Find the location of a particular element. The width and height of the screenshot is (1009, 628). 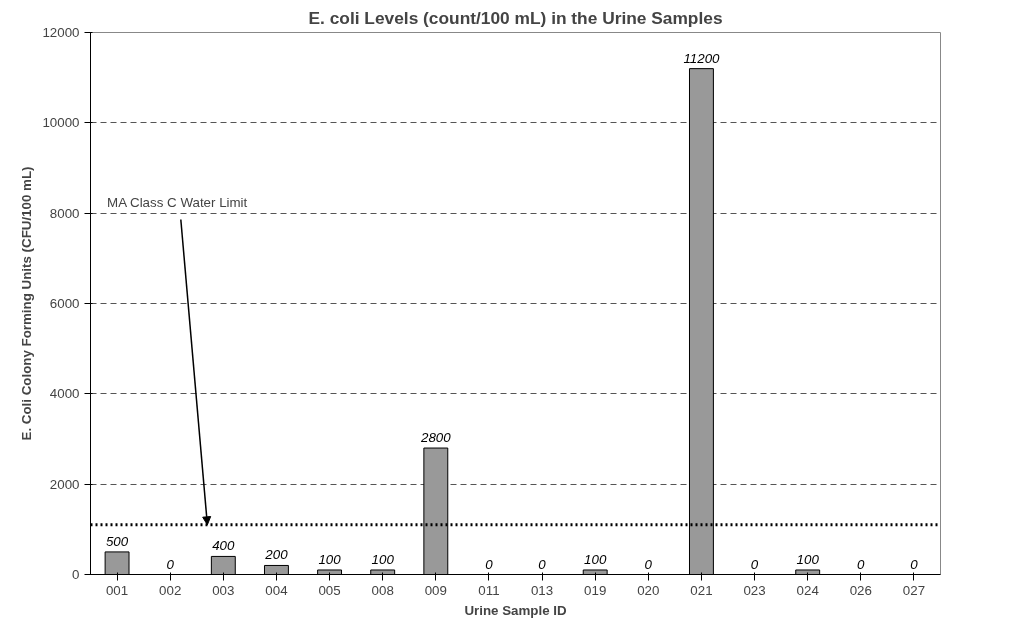

x-tick-label: 008 is located at coordinates (382, 590).